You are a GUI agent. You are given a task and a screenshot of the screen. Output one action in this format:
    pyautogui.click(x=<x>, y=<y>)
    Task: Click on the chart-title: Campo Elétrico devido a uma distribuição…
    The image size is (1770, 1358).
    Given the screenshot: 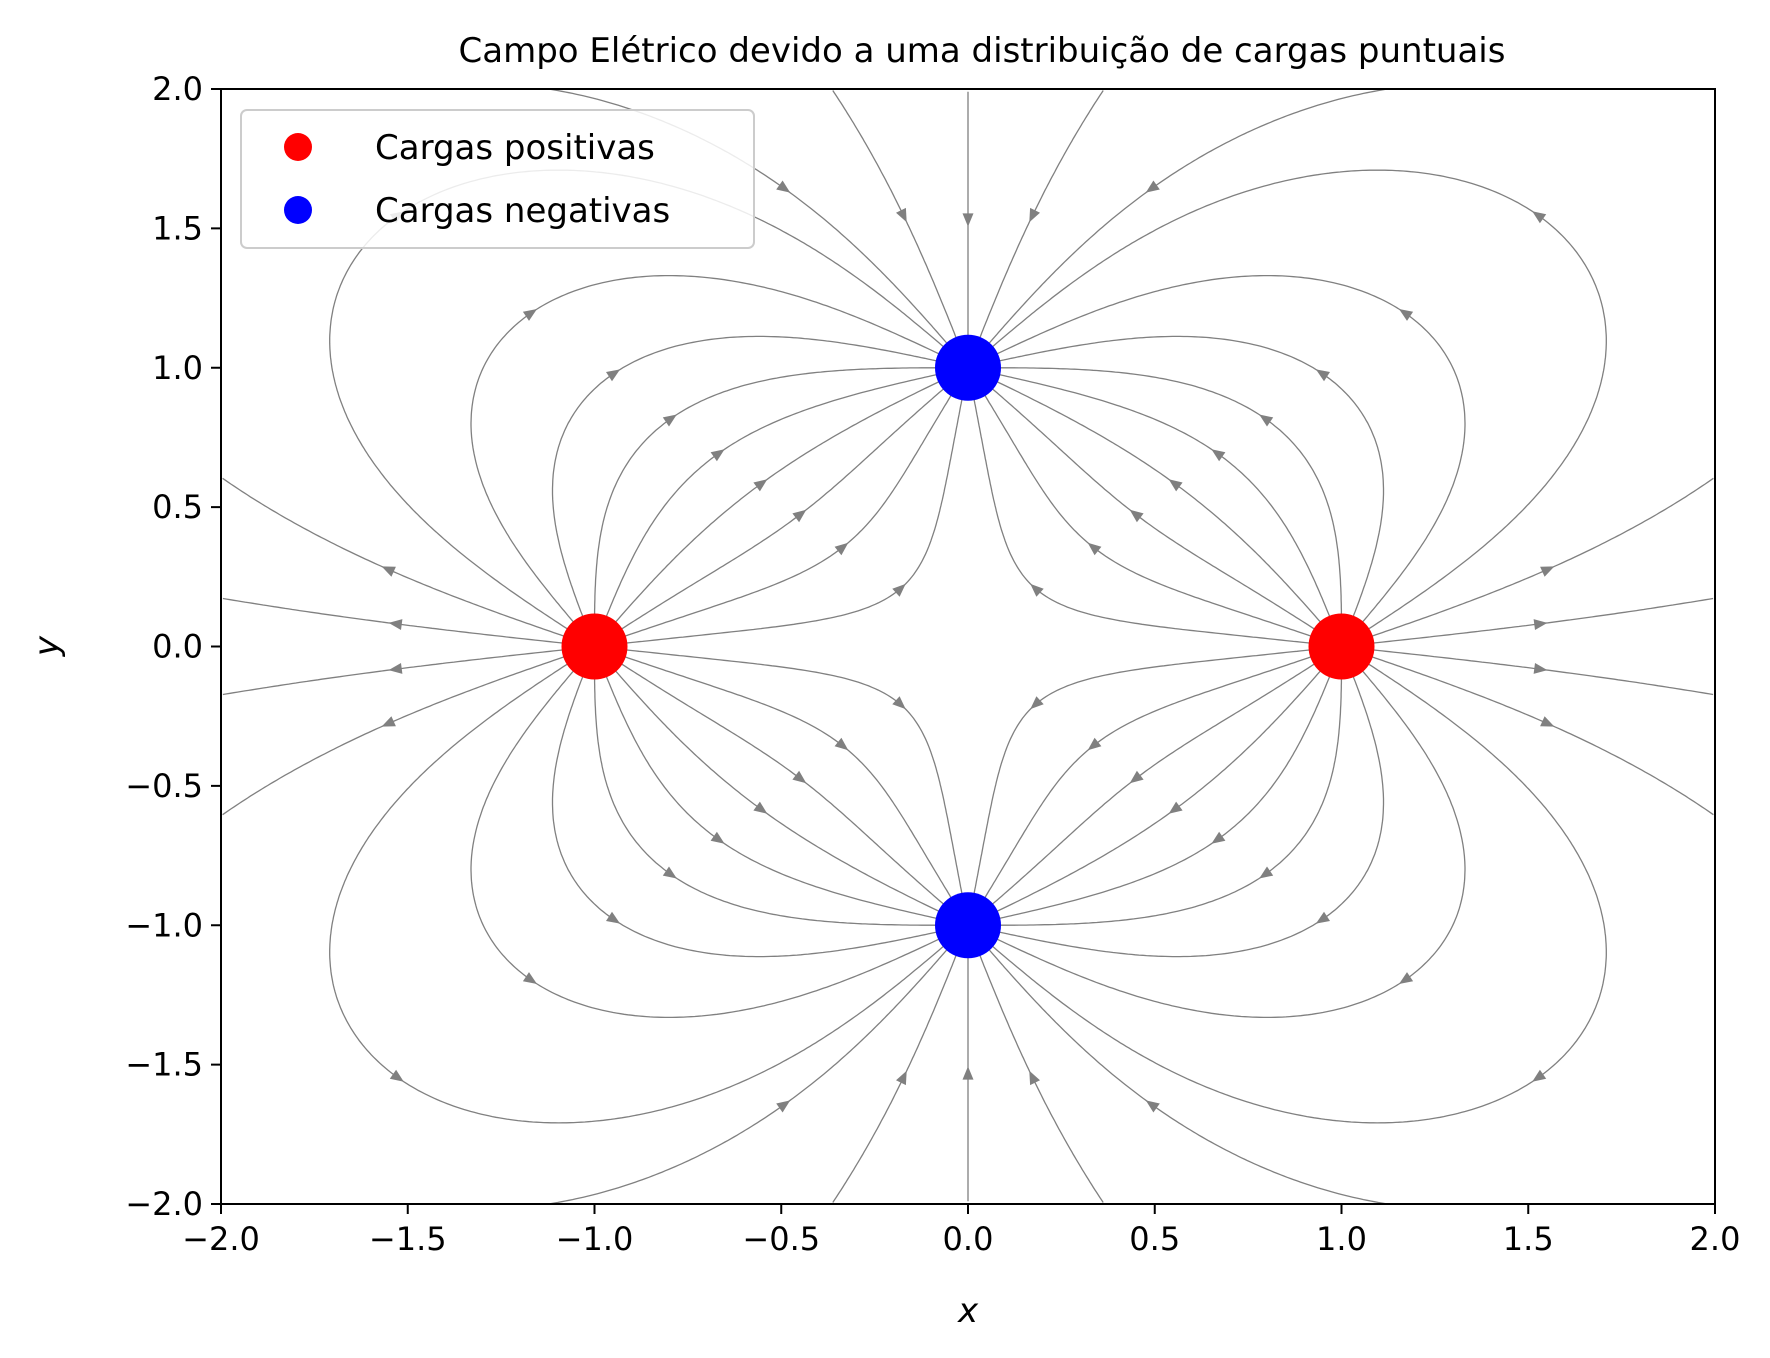 What is the action you would take?
    pyautogui.click(x=982, y=51)
    